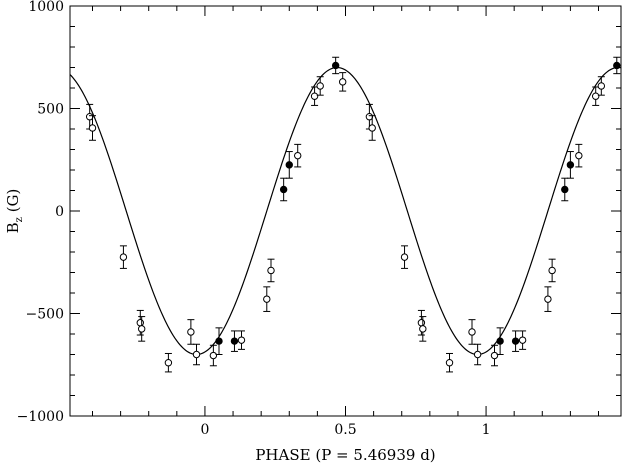 The image size is (622, 465). What do you see at coordinates (345, 430) in the screenshot?
I see `x-tick-label: 0.5` at bounding box center [345, 430].